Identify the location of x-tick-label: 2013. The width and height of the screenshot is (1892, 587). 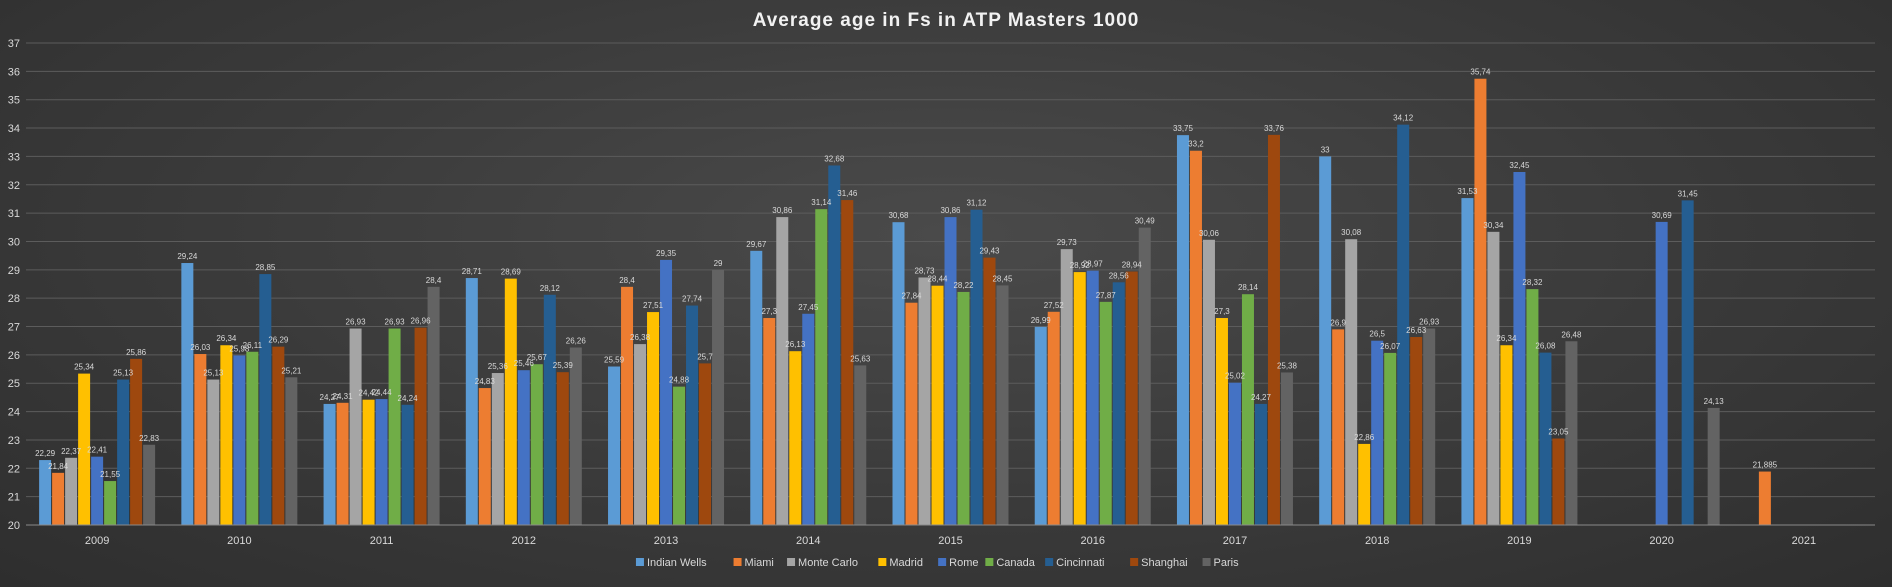
(666, 541).